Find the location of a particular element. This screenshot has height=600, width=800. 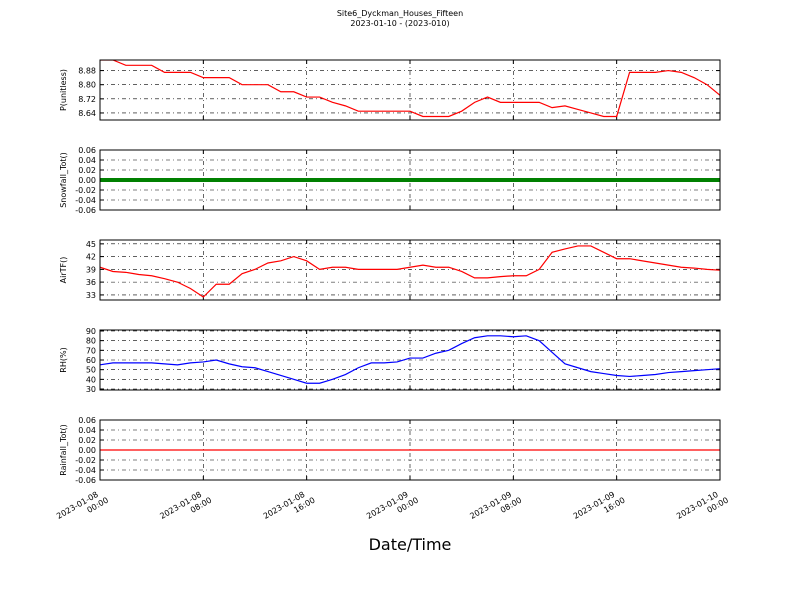

y-tick-label: 60 is located at coordinates (91, 360).